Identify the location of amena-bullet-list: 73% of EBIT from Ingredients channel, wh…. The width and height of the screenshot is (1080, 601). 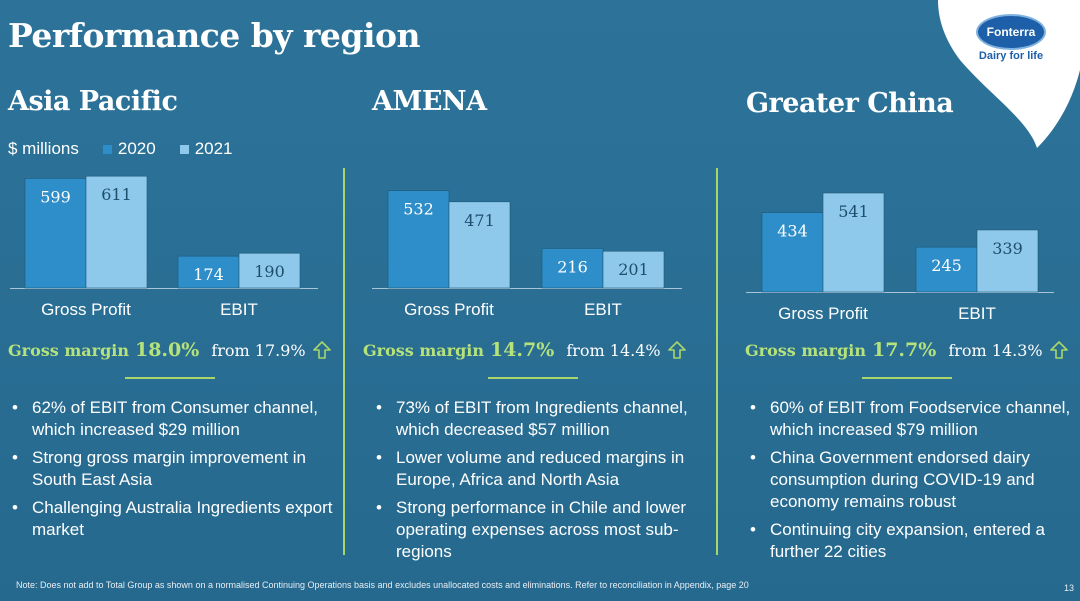
(539, 483).